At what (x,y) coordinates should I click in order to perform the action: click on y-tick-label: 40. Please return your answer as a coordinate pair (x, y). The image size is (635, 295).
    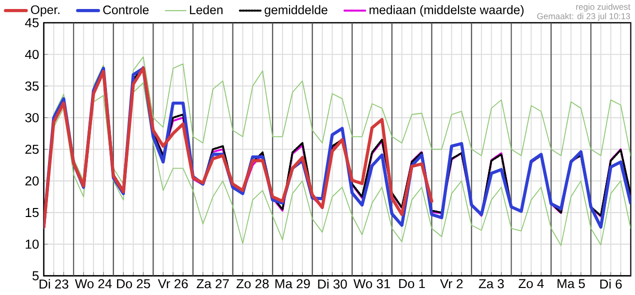
    Looking at the image, I should click on (32, 54).